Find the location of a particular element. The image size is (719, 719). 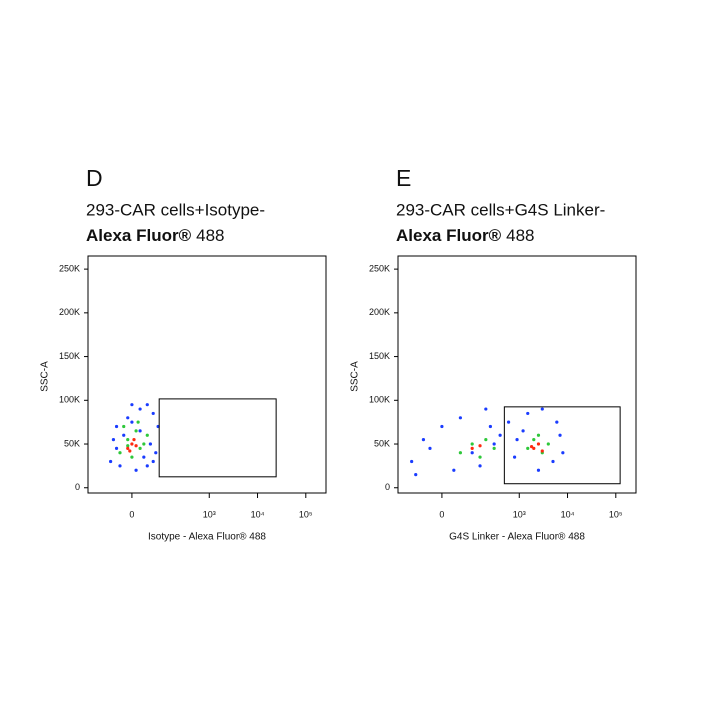

y-tick-label: 50K is located at coordinates (382, 443).